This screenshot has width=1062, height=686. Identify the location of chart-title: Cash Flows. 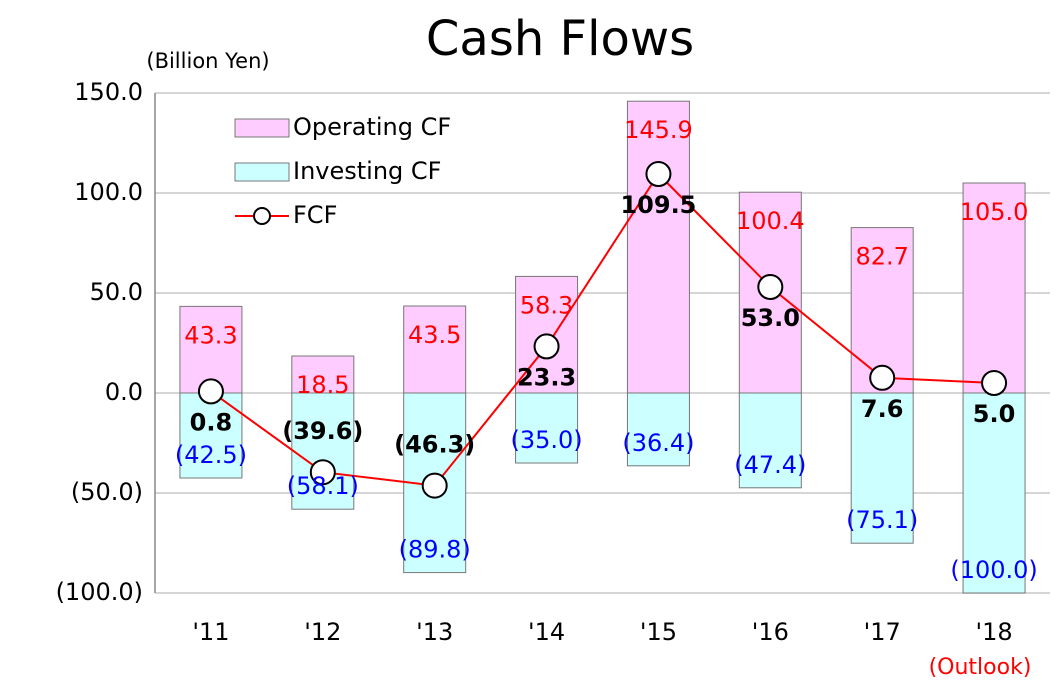
(560, 39).